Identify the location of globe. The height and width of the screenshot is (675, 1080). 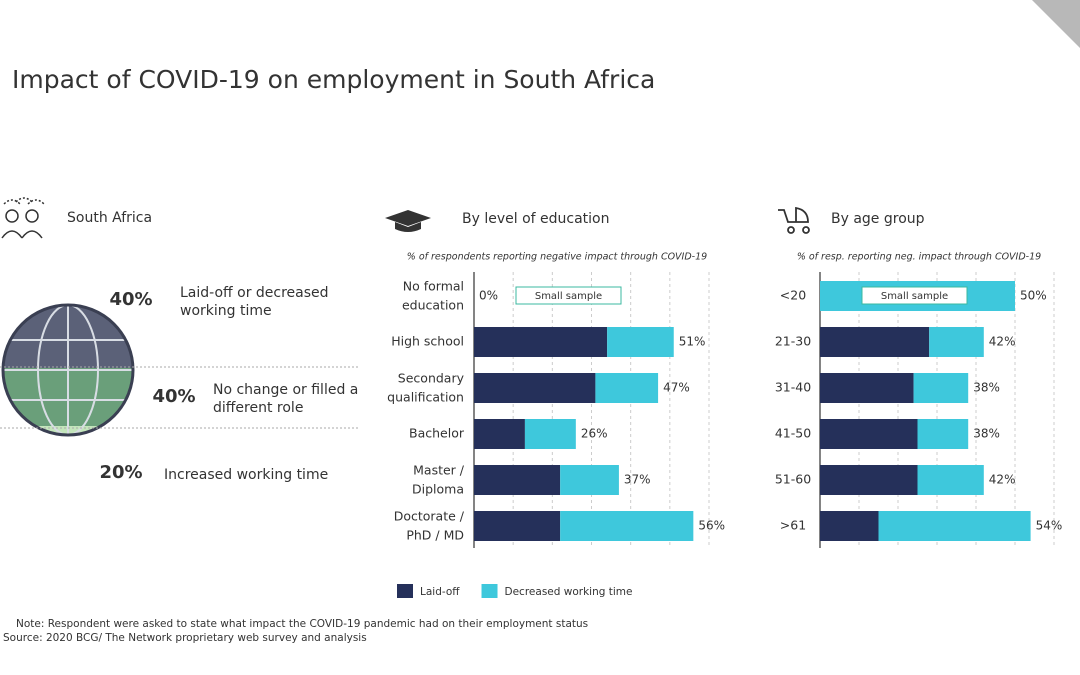
(68, 370).